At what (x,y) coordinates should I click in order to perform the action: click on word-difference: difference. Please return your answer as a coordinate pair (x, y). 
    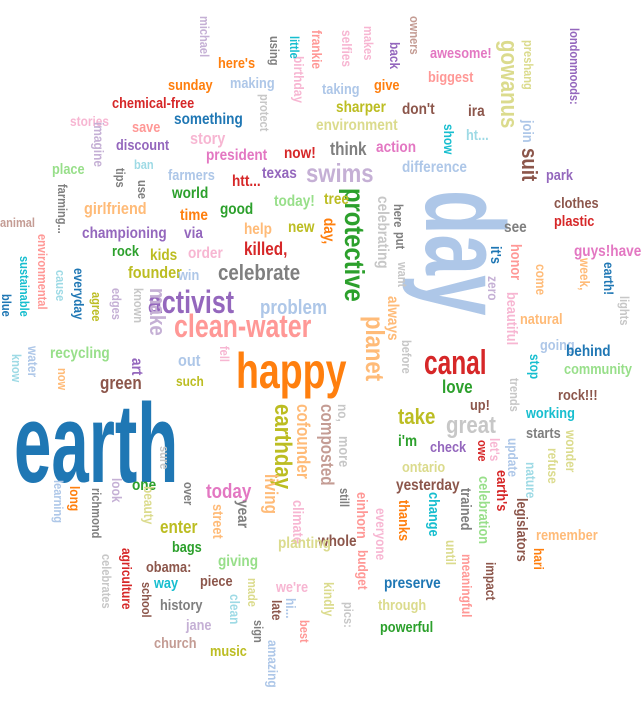
    Looking at the image, I should click on (434, 167).